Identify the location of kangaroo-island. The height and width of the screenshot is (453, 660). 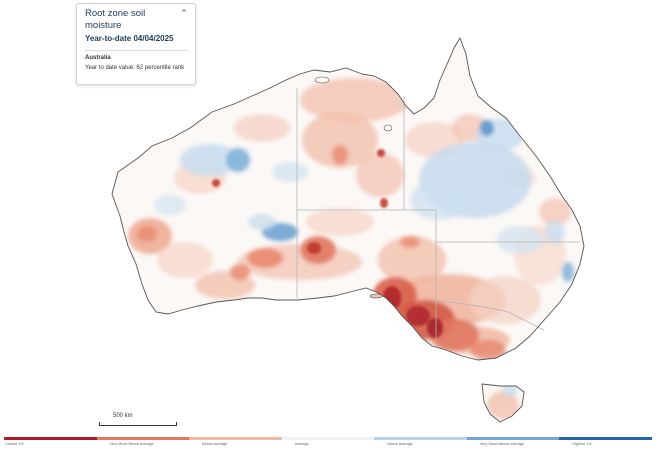
(376, 296).